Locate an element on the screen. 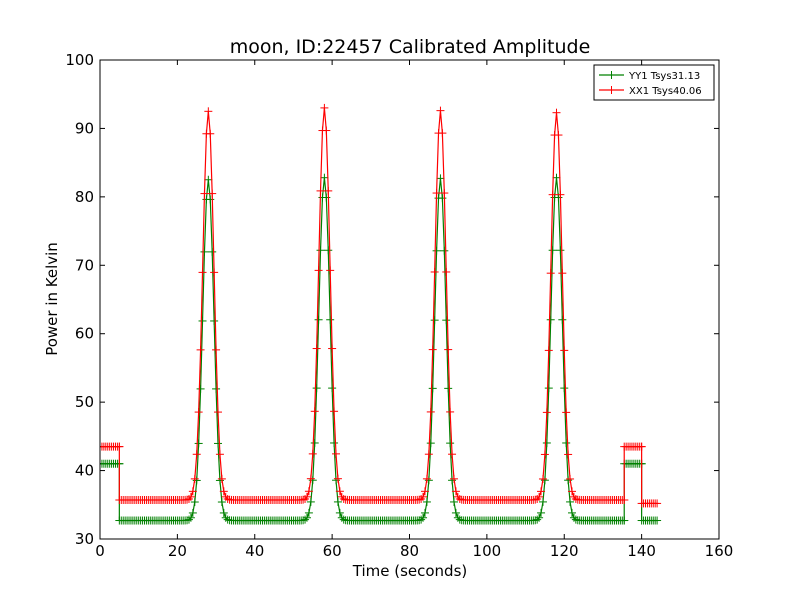 The width and height of the screenshot is (800, 600). y-tick-label: 40 is located at coordinates (84, 471).